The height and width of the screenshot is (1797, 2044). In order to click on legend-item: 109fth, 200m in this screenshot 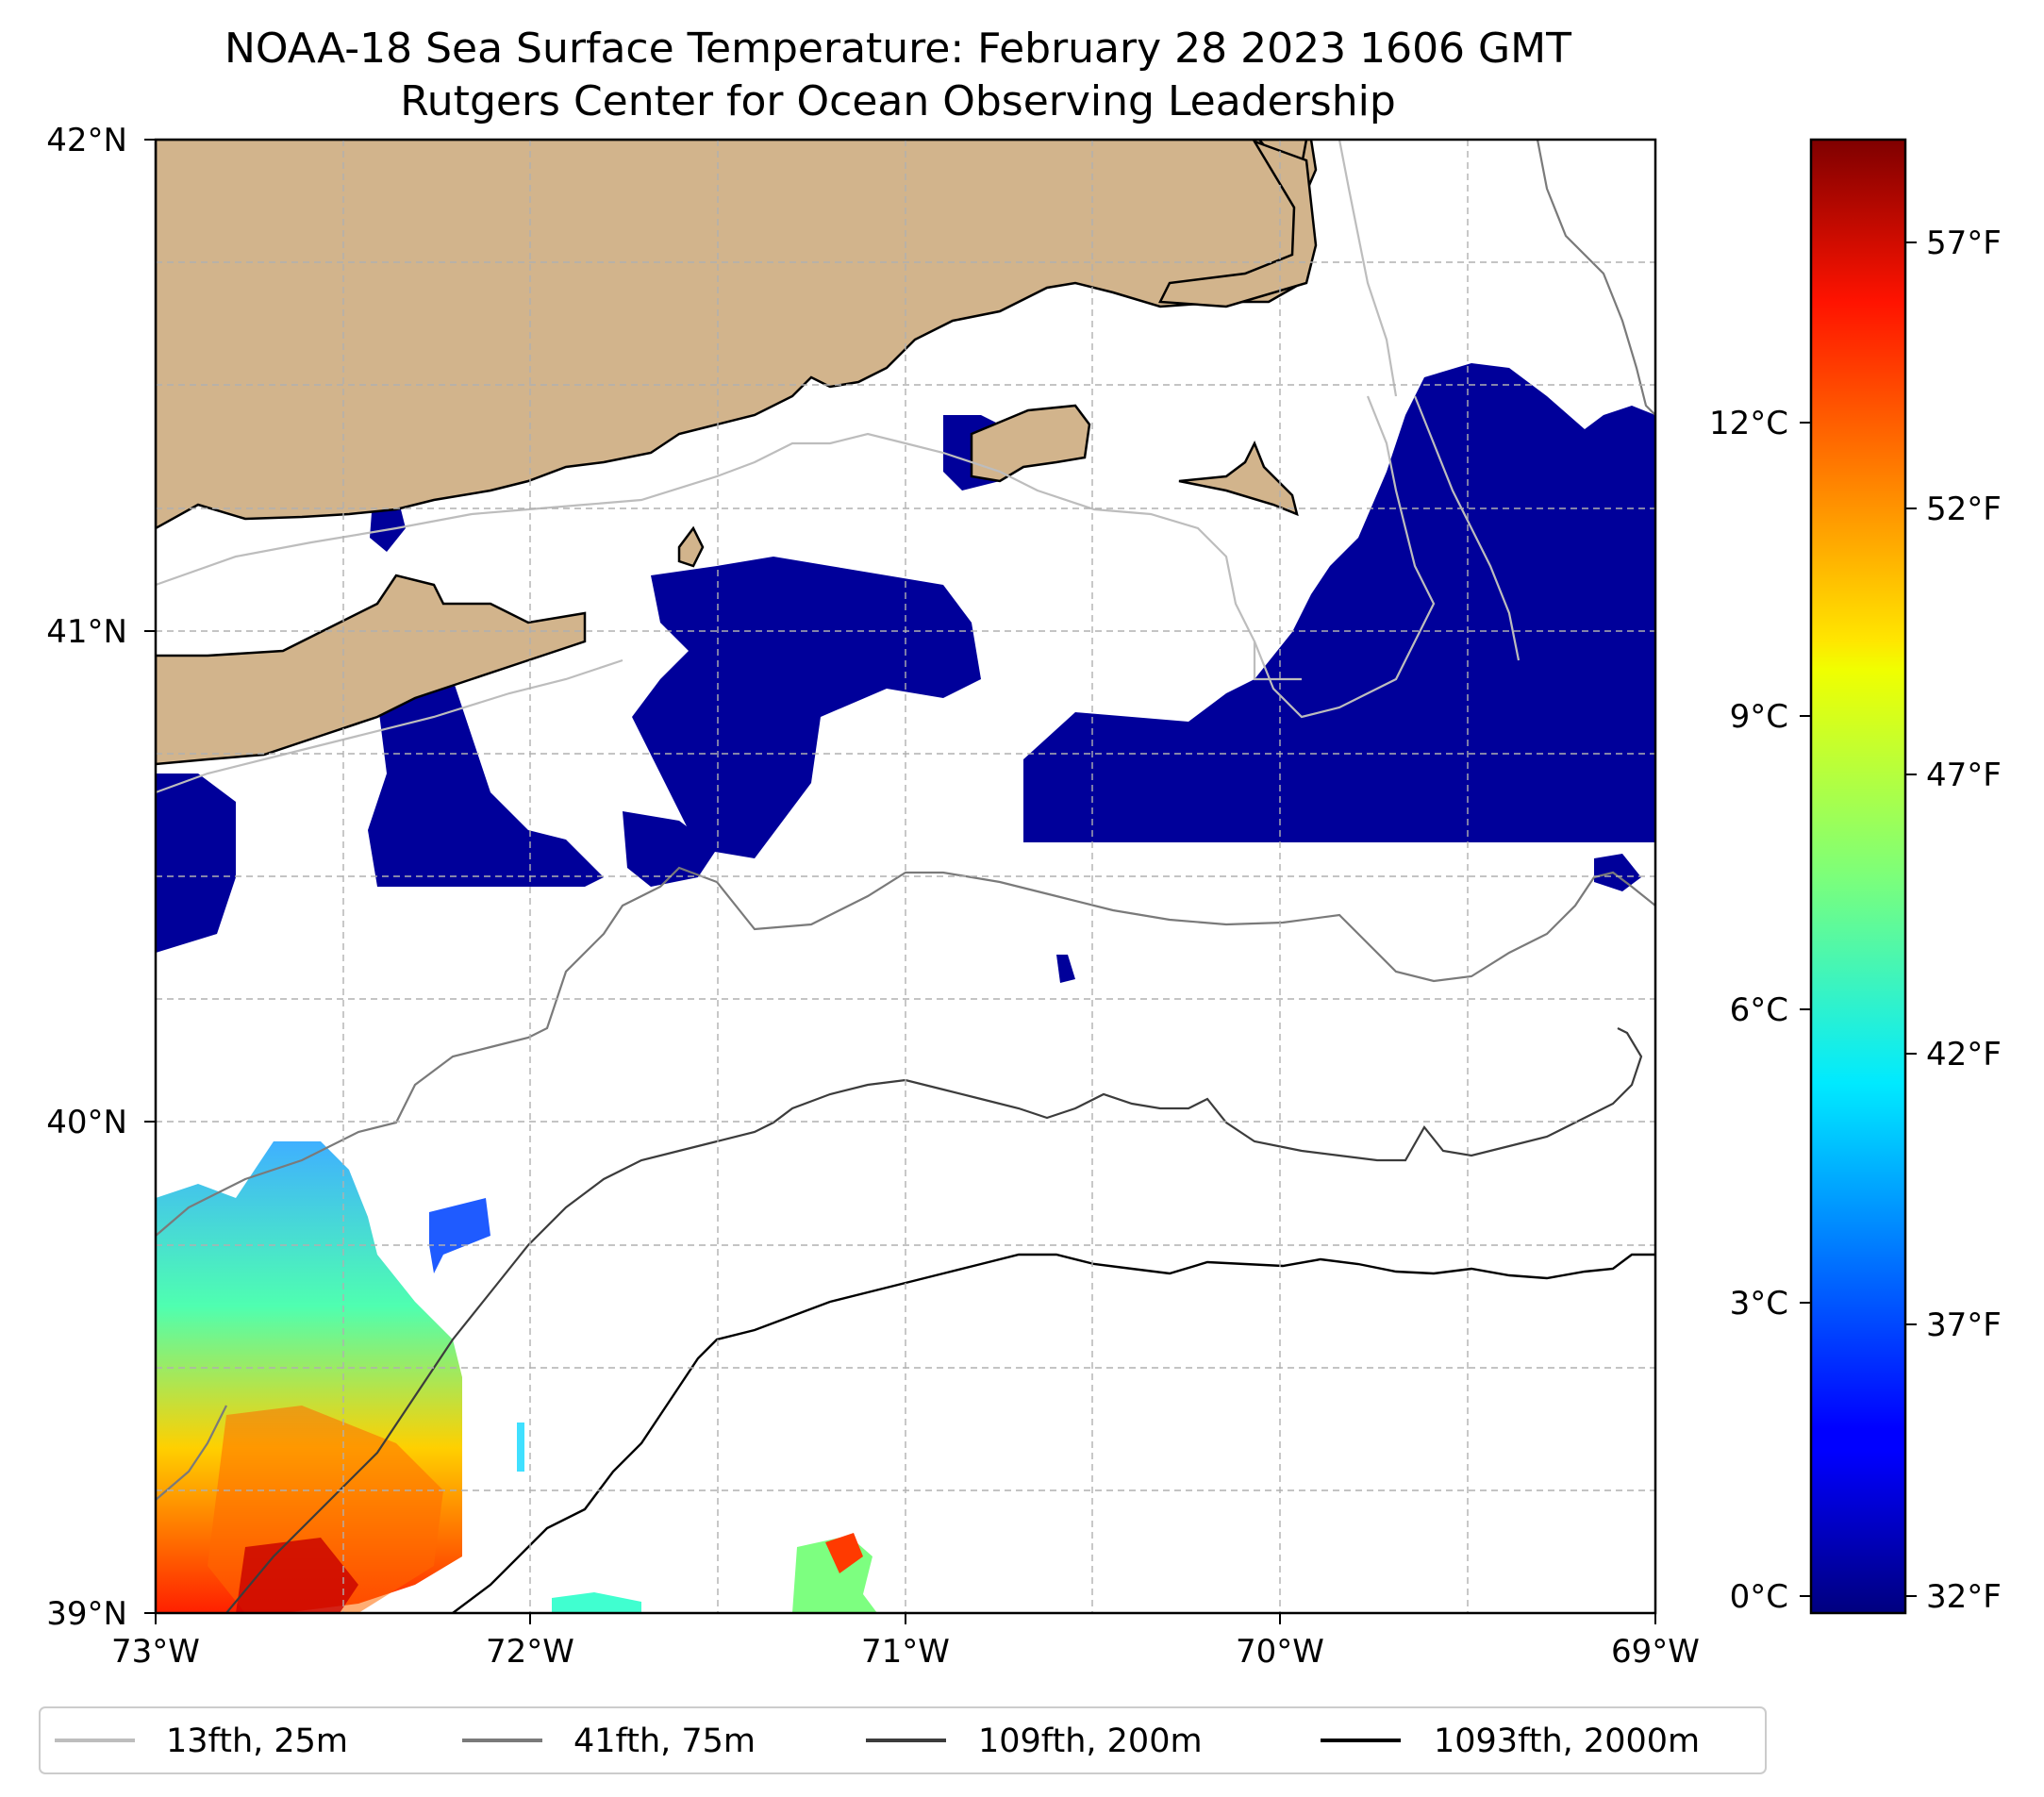, I will do `click(1034, 1741)`.